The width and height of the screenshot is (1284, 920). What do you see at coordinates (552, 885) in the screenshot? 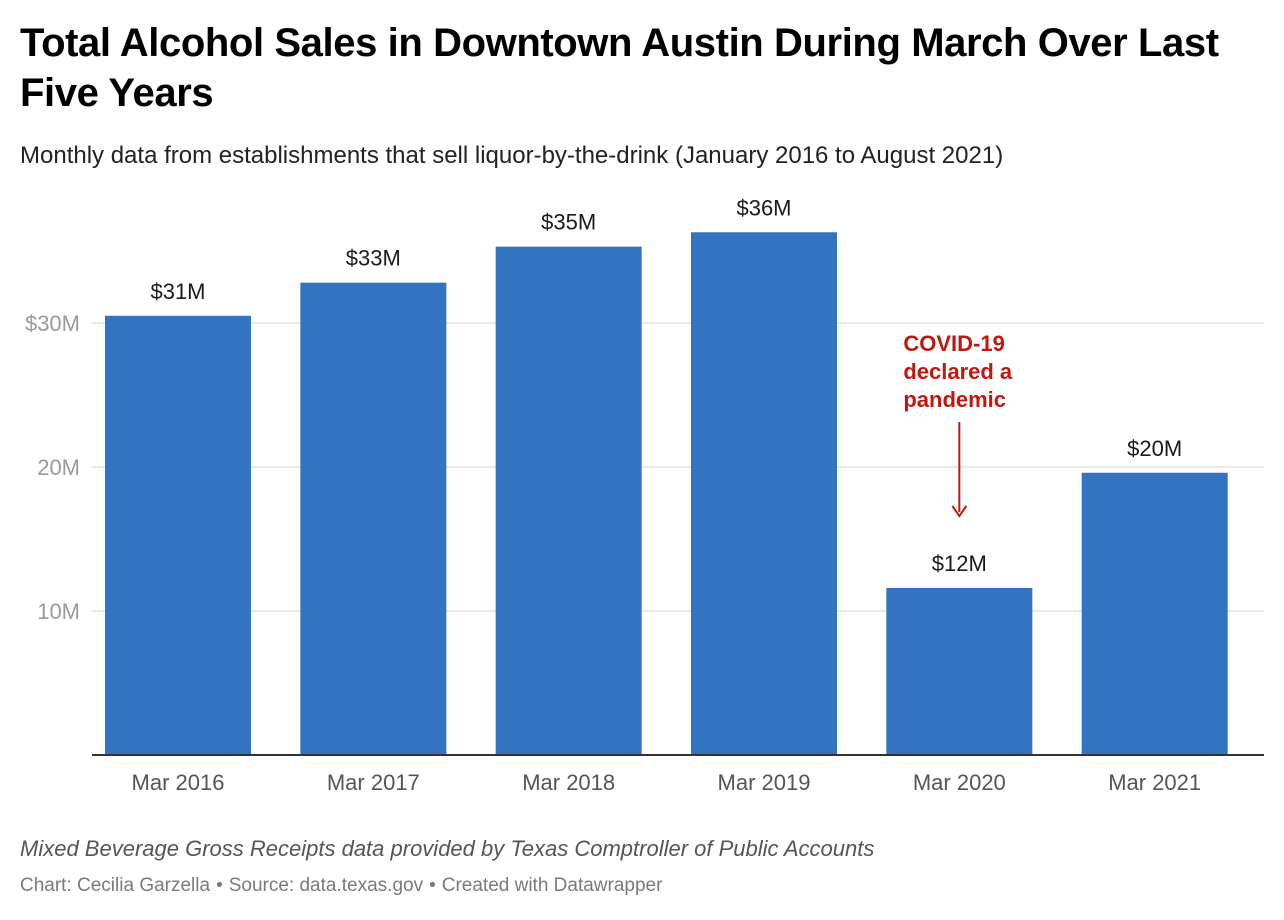
I see `datawrapper-credit: Created with Datawrapper` at bounding box center [552, 885].